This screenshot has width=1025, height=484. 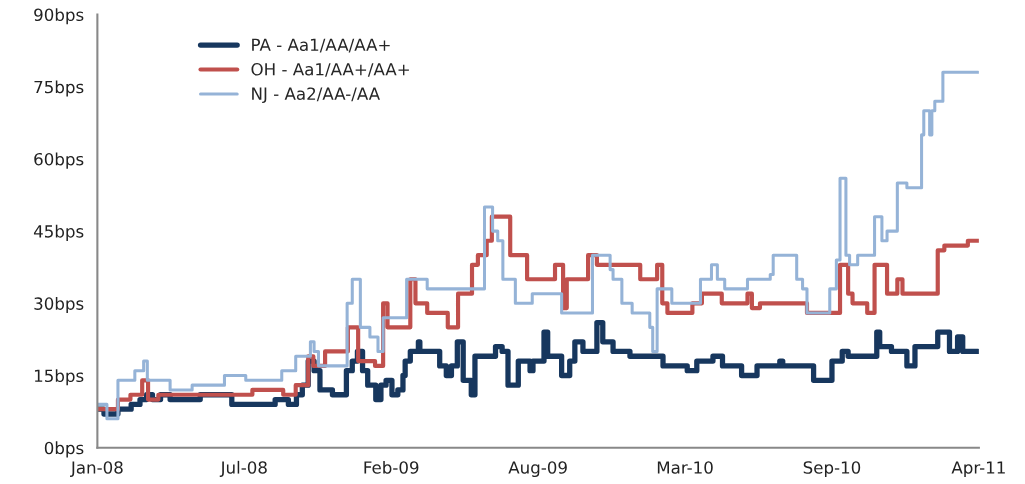 What do you see at coordinates (321, 45) in the screenshot?
I see `legend-label: PA - Aa1/AA/AA+` at bounding box center [321, 45].